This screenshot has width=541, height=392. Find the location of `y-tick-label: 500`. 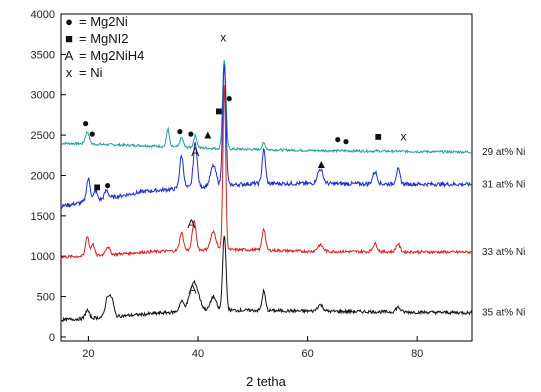

y-tick-label: 500 is located at coordinates (46, 298).